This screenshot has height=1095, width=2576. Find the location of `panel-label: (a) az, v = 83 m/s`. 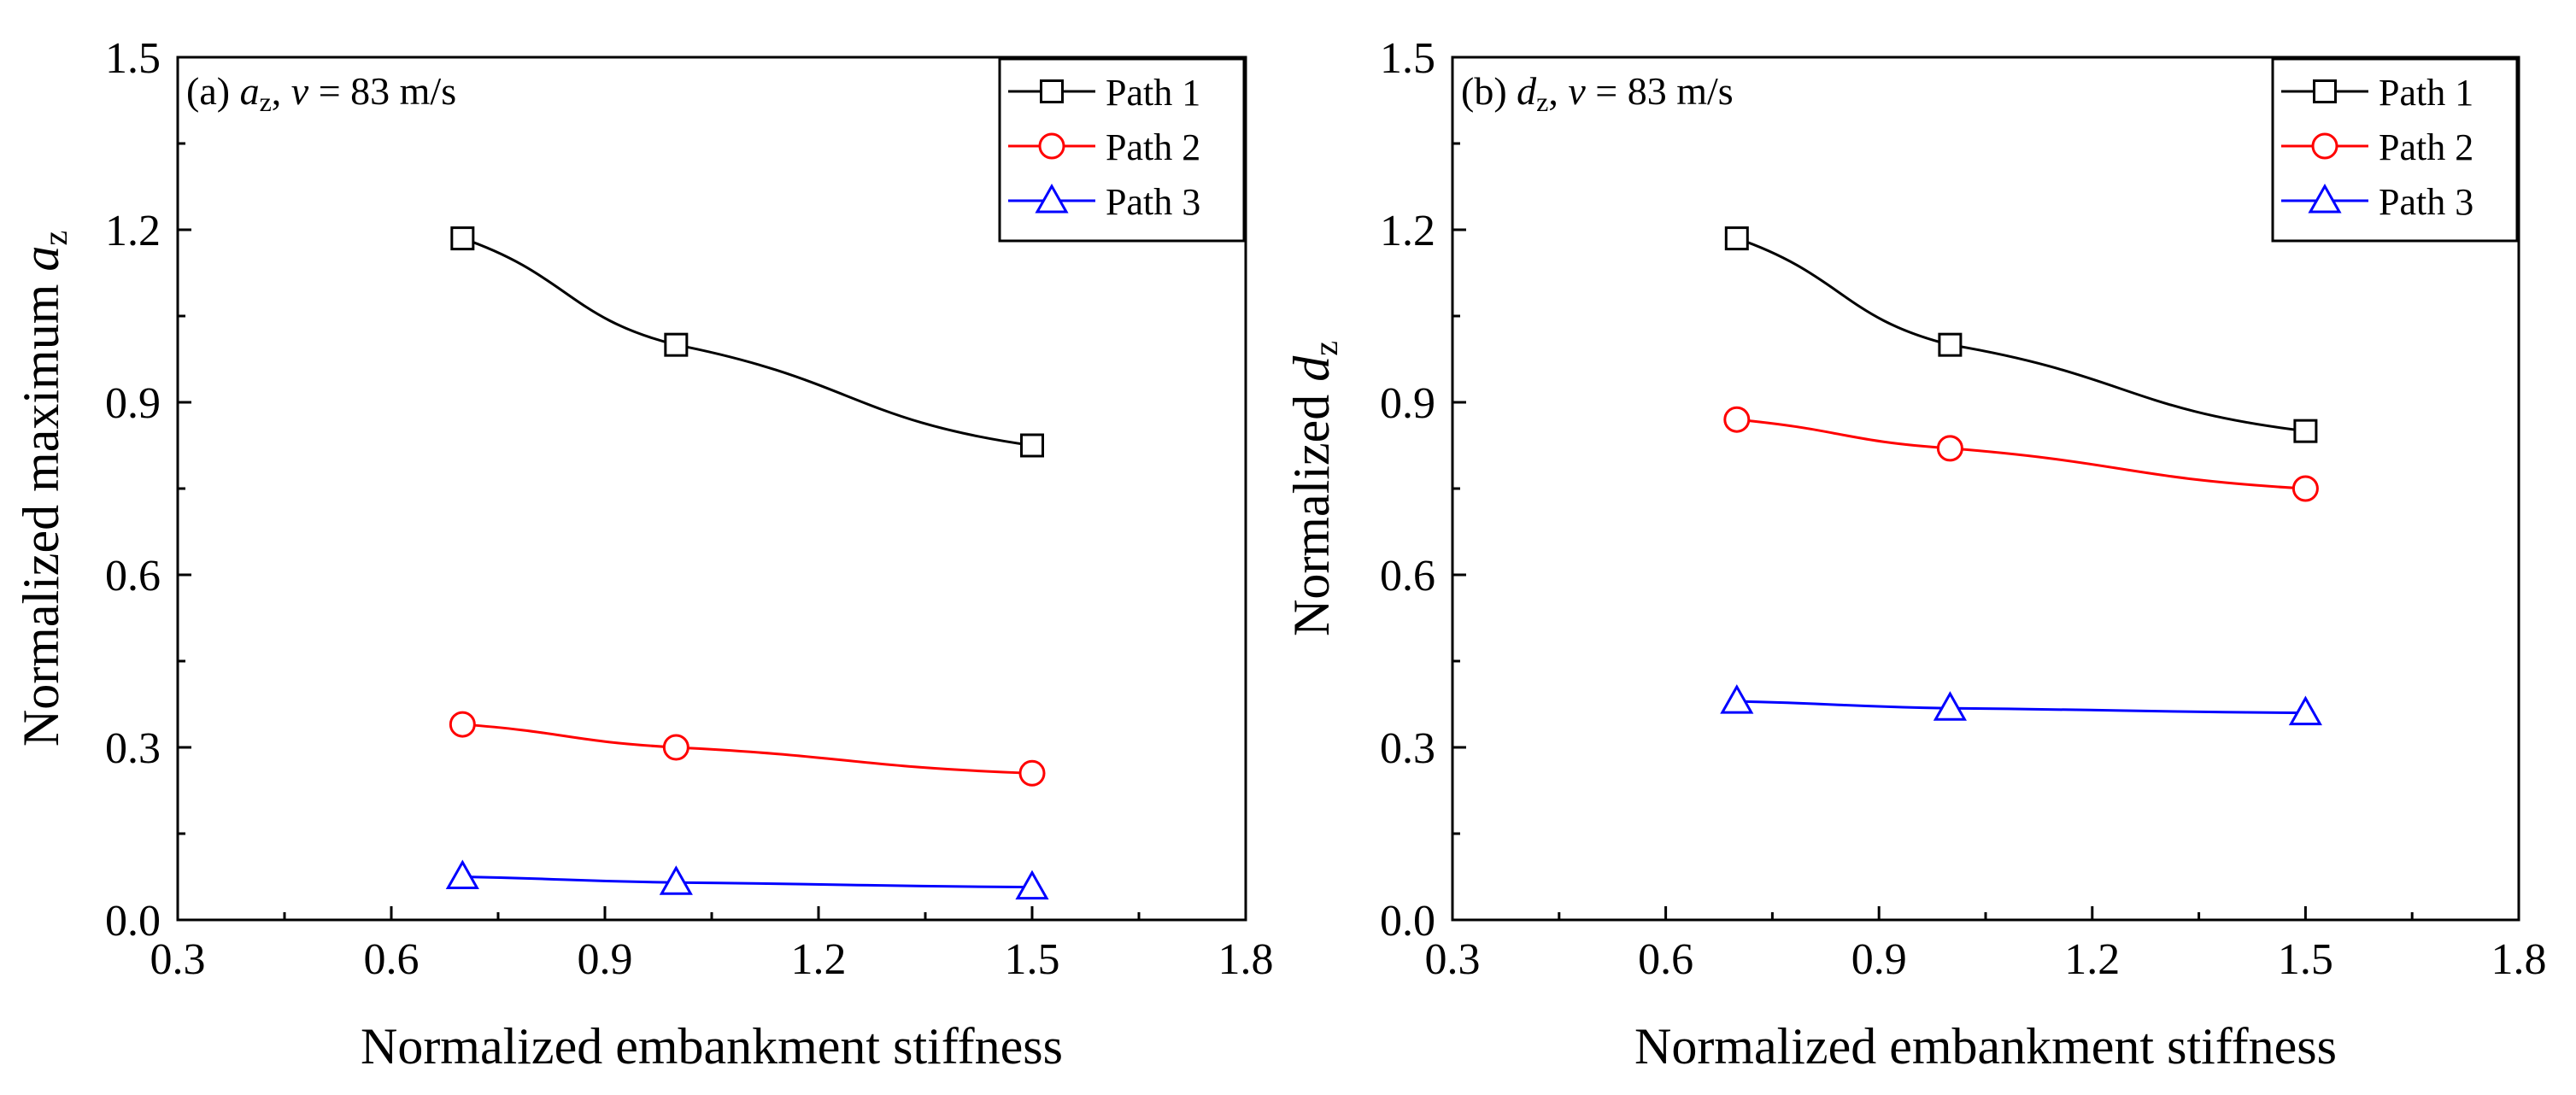

panel-label: (a) az, v = 83 m/s is located at coordinates (321, 93).